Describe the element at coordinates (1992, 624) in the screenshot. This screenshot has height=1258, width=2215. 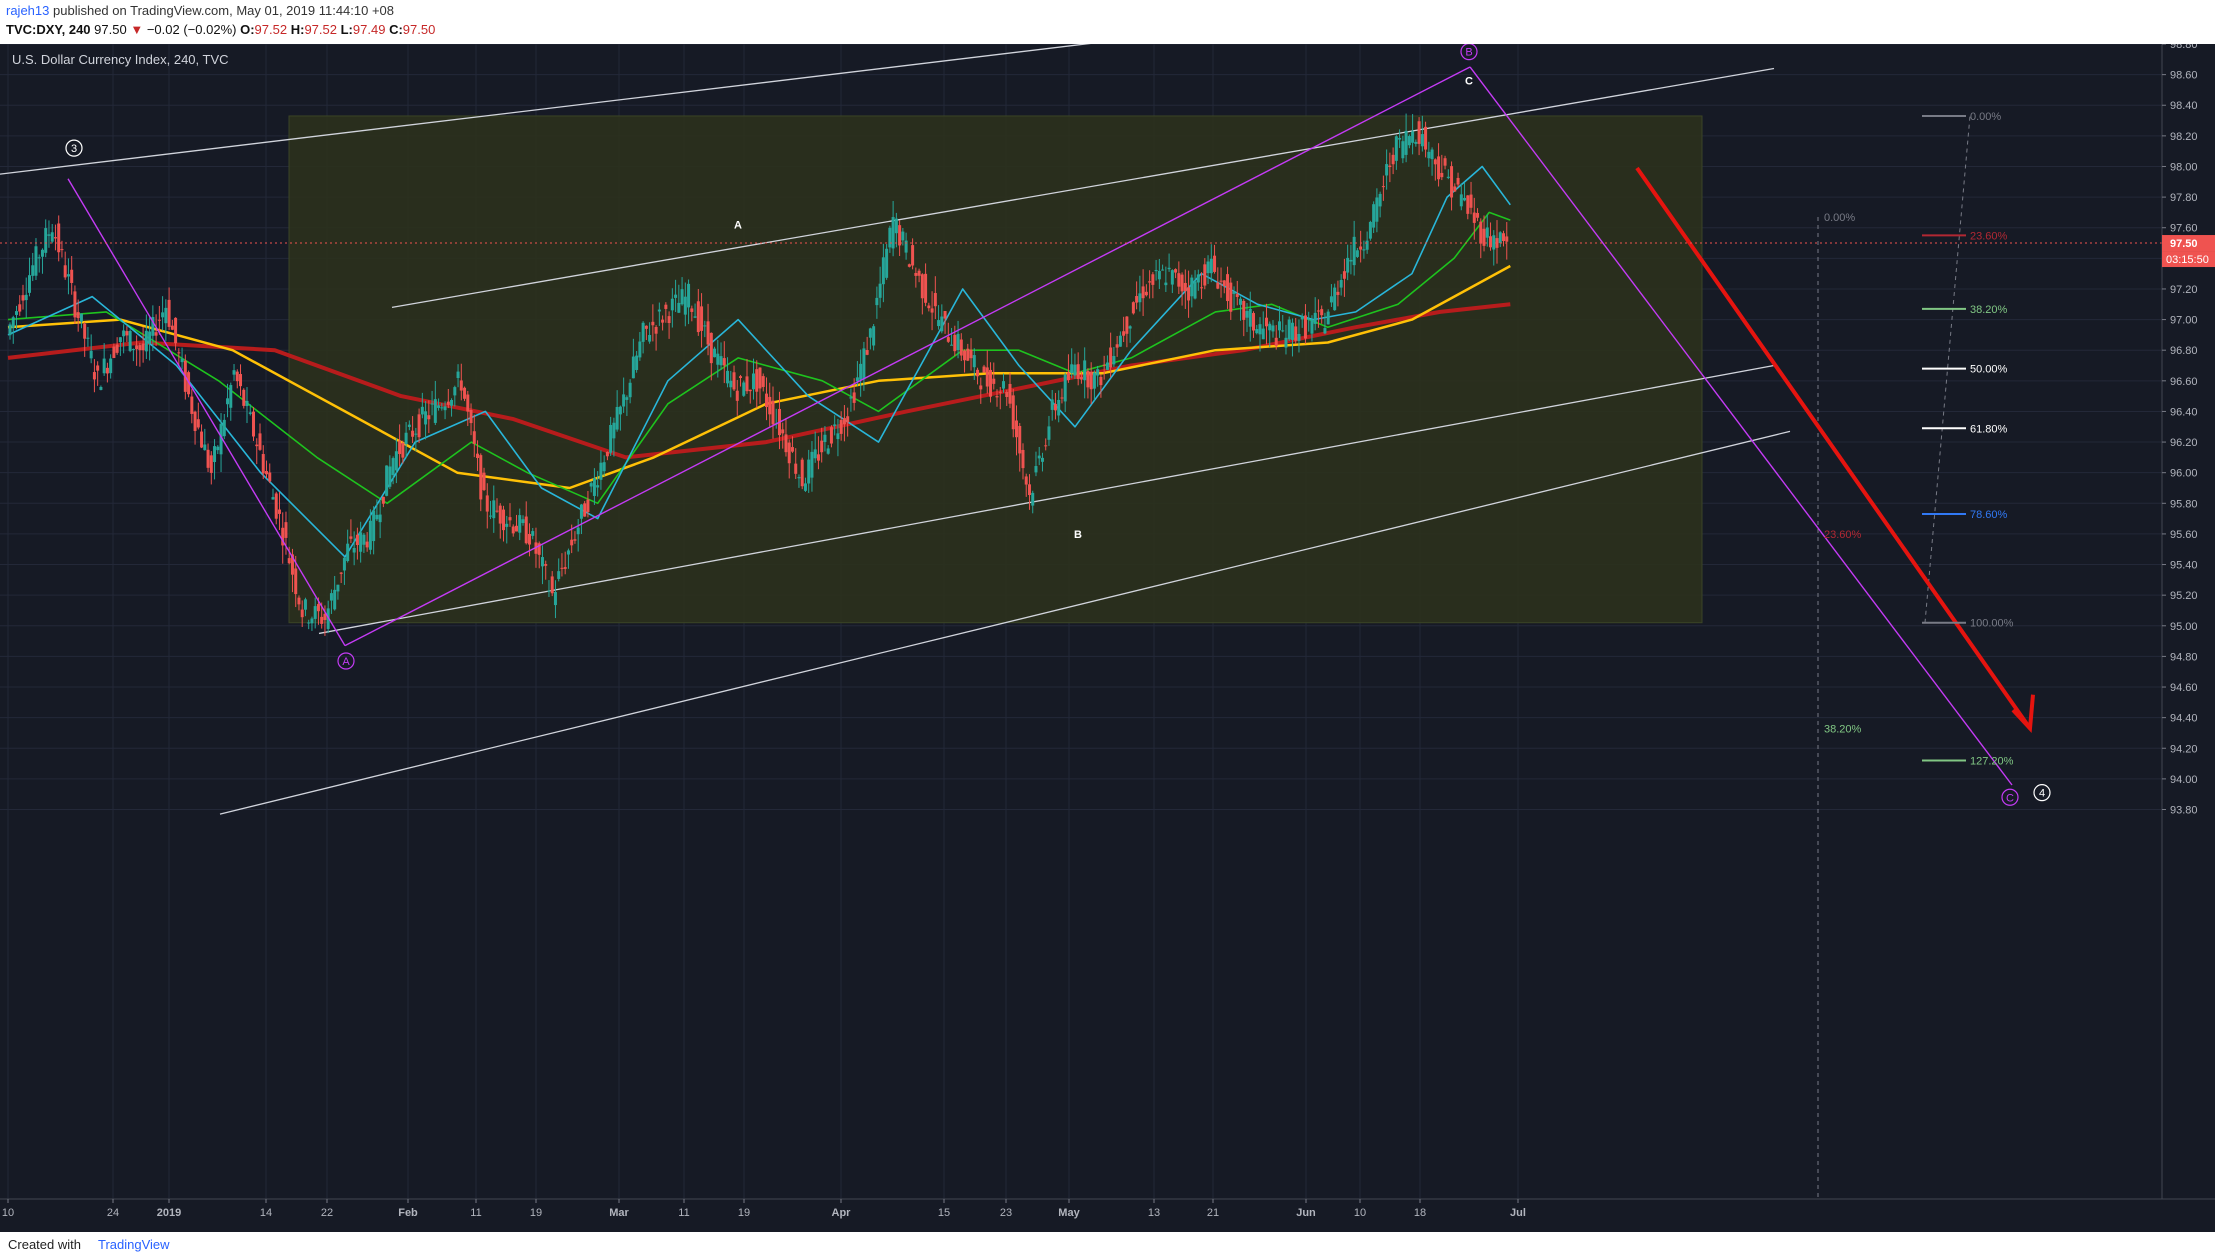
I see `fib-level-label: 100.00%` at that location.